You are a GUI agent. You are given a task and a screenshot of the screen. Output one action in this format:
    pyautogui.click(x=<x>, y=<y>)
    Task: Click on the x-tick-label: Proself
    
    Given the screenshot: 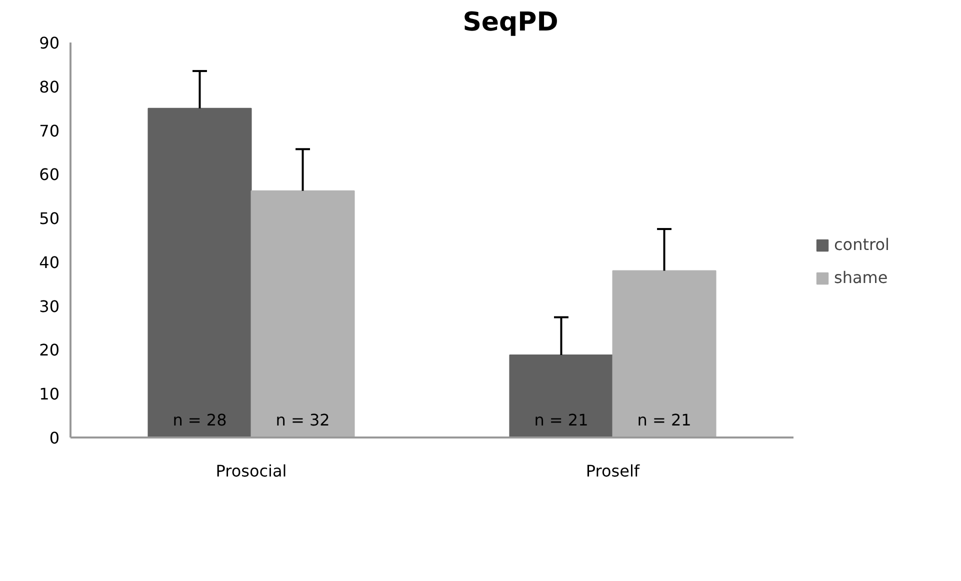 What is the action you would take?
    pyautogui.click(x=613, y=471)
    